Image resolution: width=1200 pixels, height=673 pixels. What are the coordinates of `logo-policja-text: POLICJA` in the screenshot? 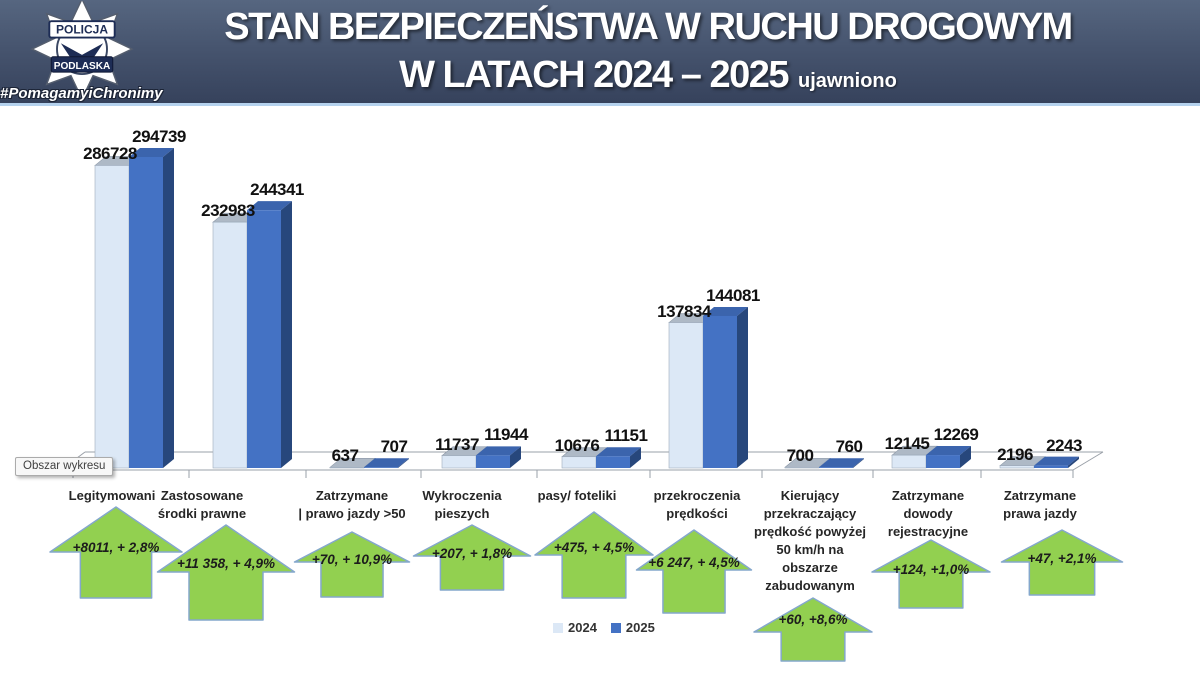 It's located at (82, 30).